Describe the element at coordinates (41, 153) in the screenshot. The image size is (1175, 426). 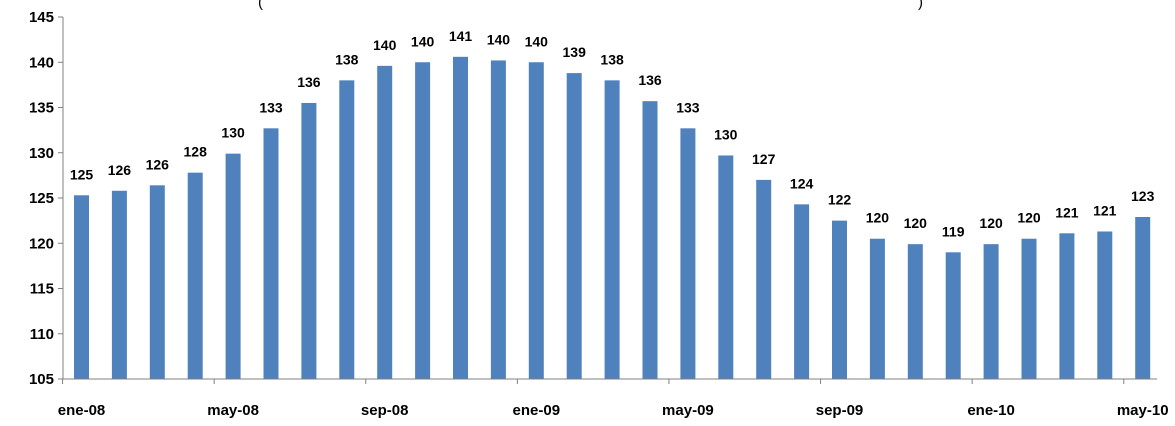
I see `y-tick-label: 130` at that location.